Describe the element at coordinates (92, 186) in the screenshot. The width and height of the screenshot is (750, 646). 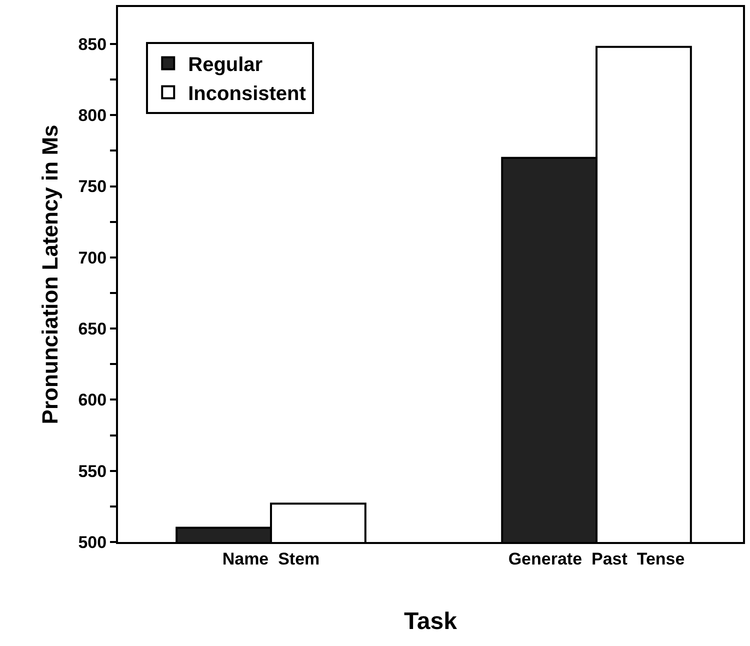
I see `y-tick-label: 750` at that location.